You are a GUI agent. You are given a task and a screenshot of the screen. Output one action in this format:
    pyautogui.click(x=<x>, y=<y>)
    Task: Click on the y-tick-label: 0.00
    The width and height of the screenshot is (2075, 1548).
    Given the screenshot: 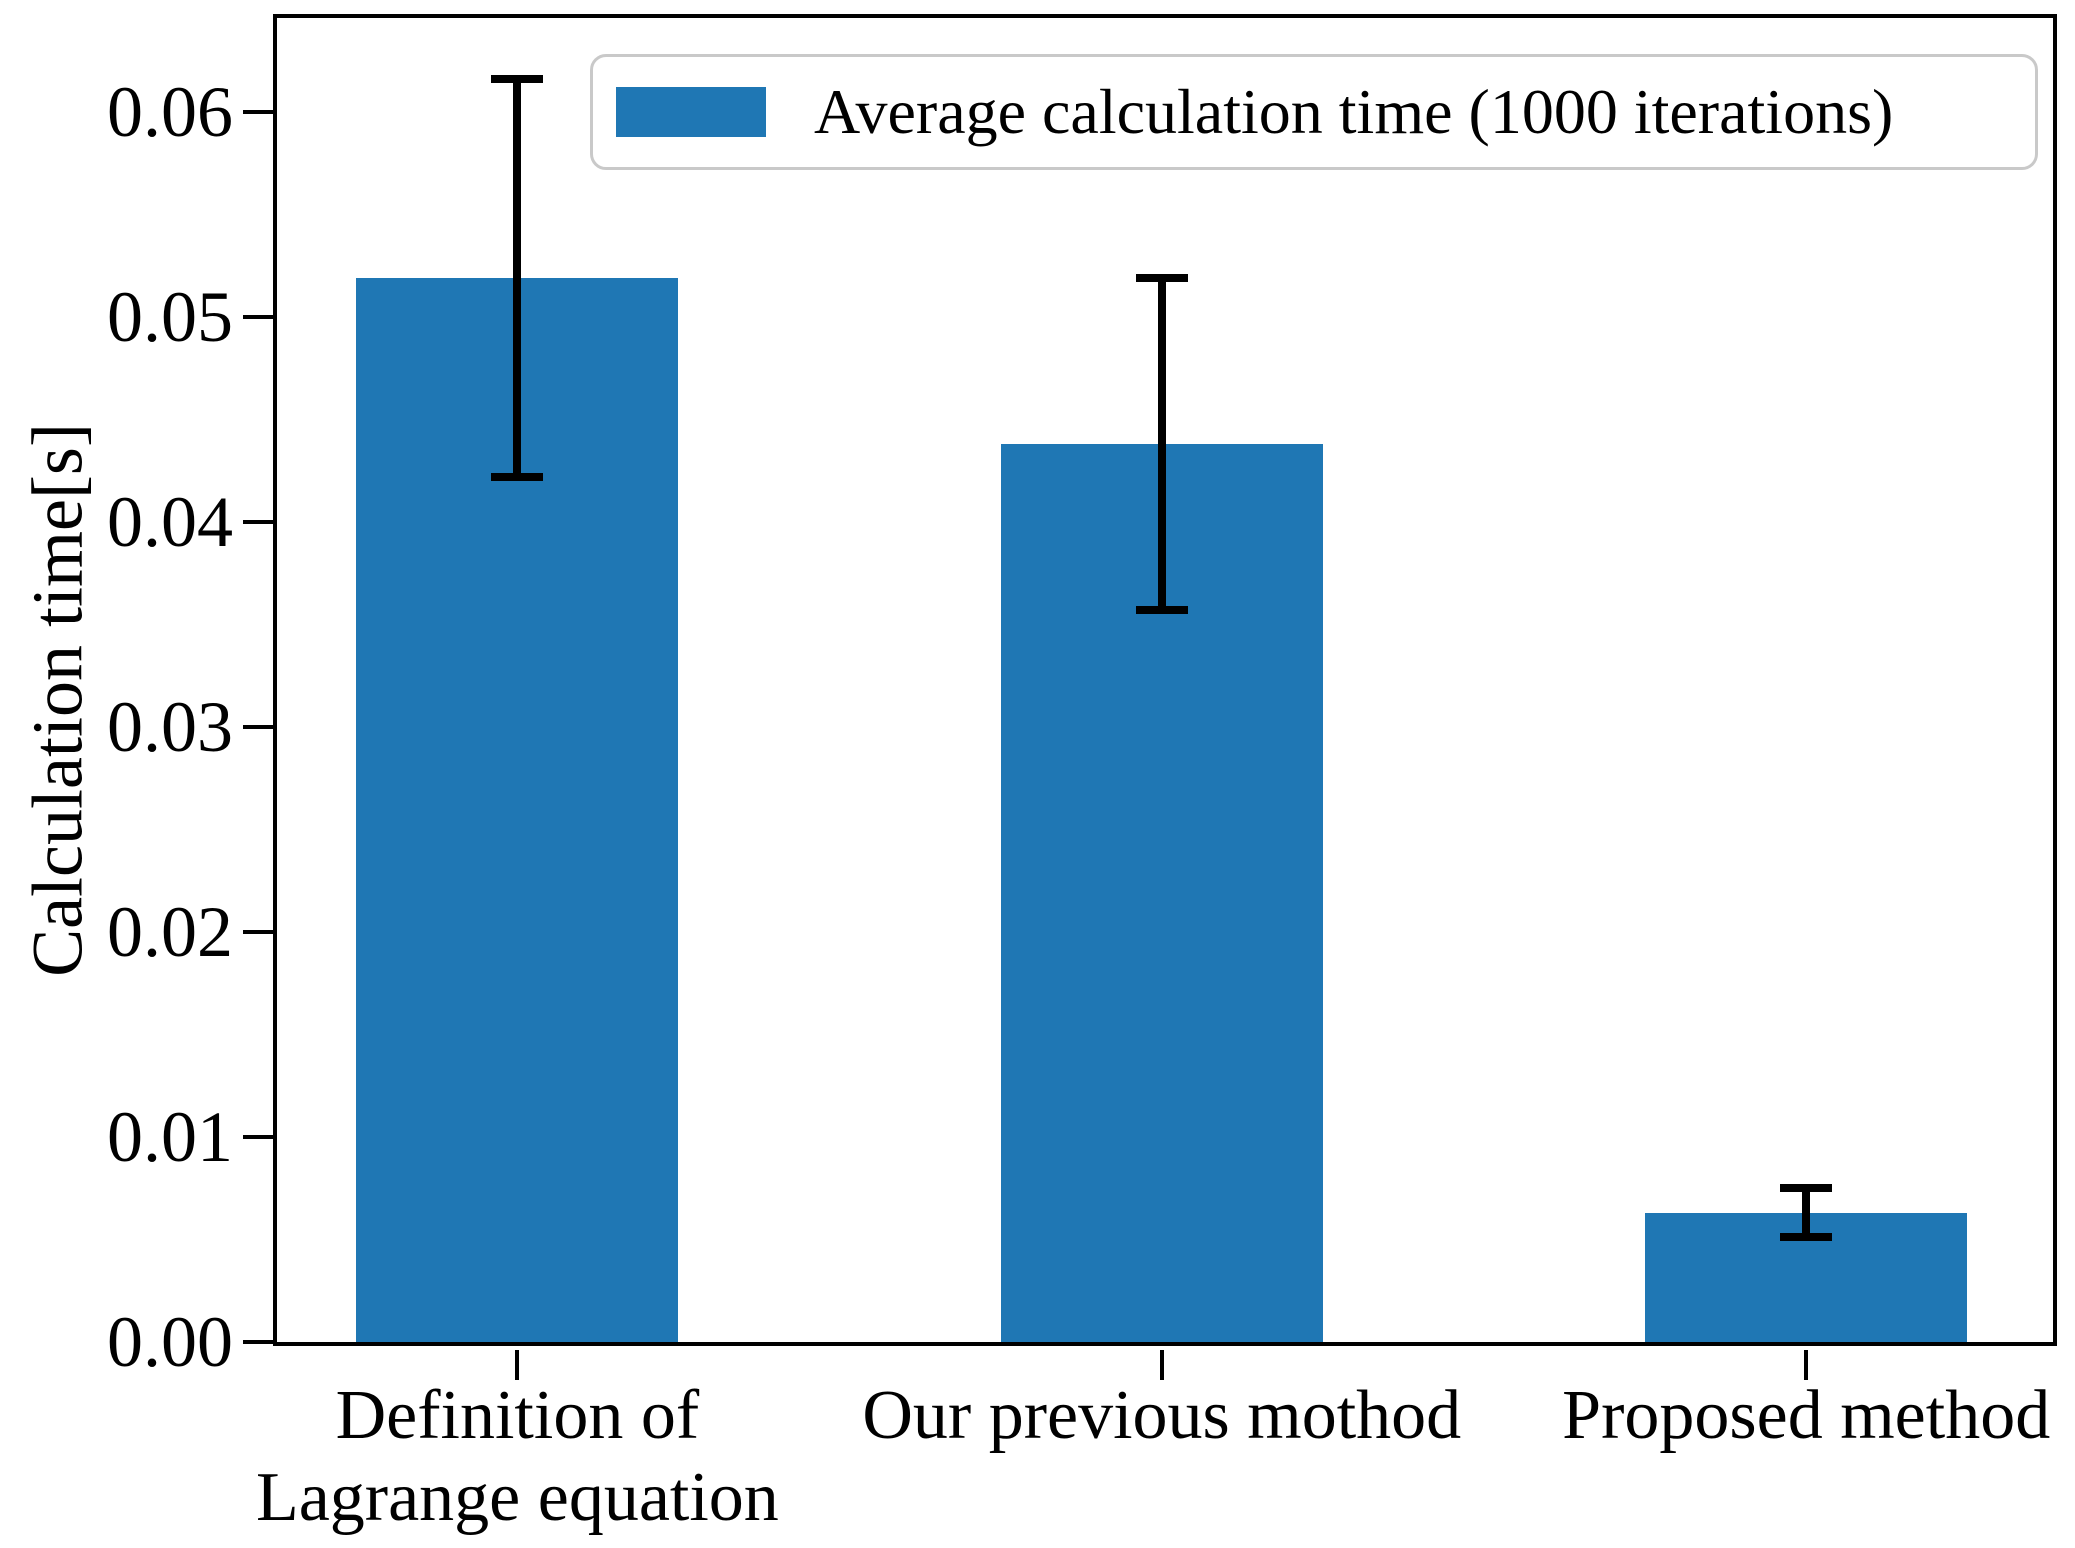 What is the action you would take?
    pyautogui.click(x=170, y=1342)
    